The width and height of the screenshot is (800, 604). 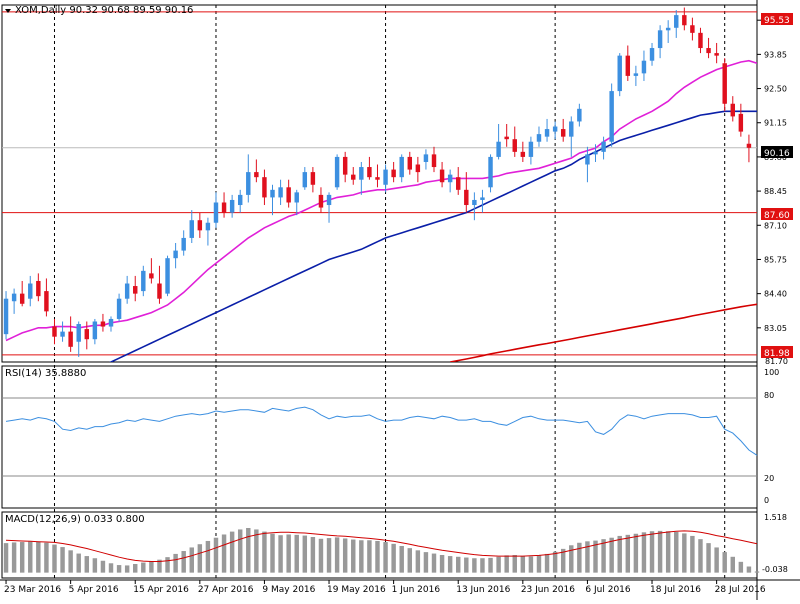 What do you see at coordinates (548, 590) in the screenshot?
I see `x-tick-label: 23 Jun 2016` at bounding box center [548, 590].